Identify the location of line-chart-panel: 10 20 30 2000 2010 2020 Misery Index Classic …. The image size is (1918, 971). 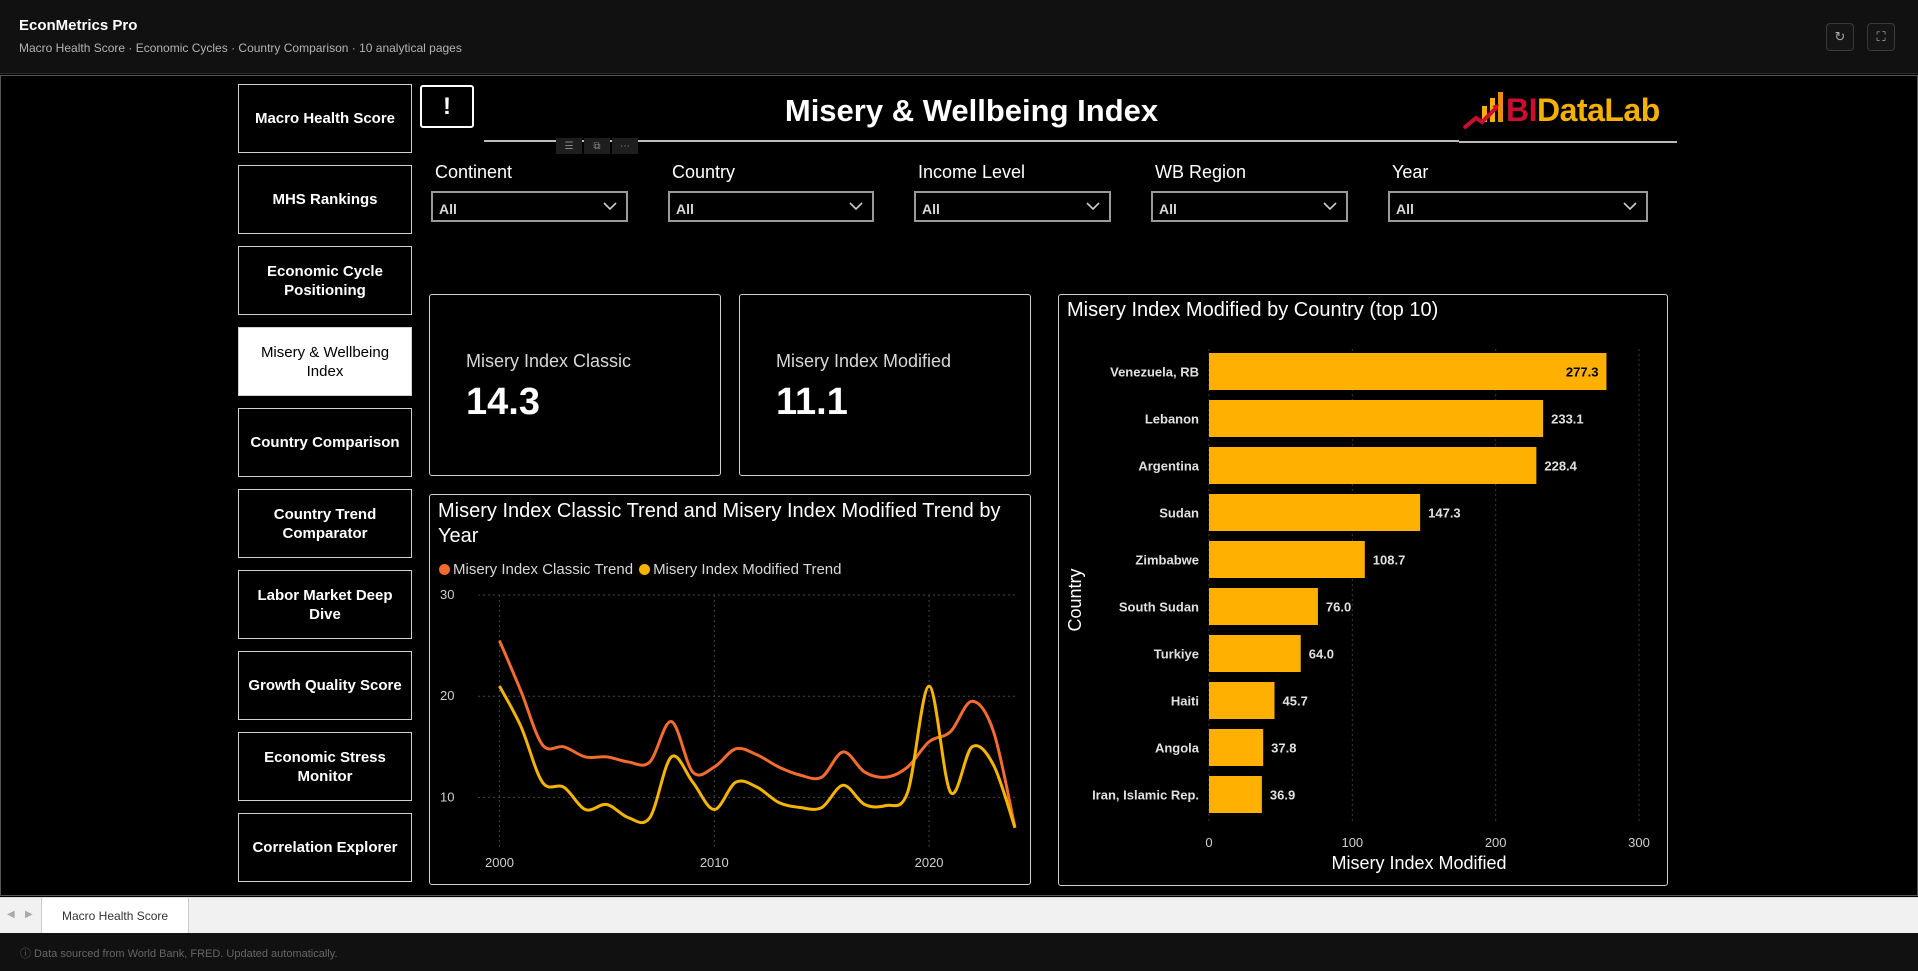
(730, 689).